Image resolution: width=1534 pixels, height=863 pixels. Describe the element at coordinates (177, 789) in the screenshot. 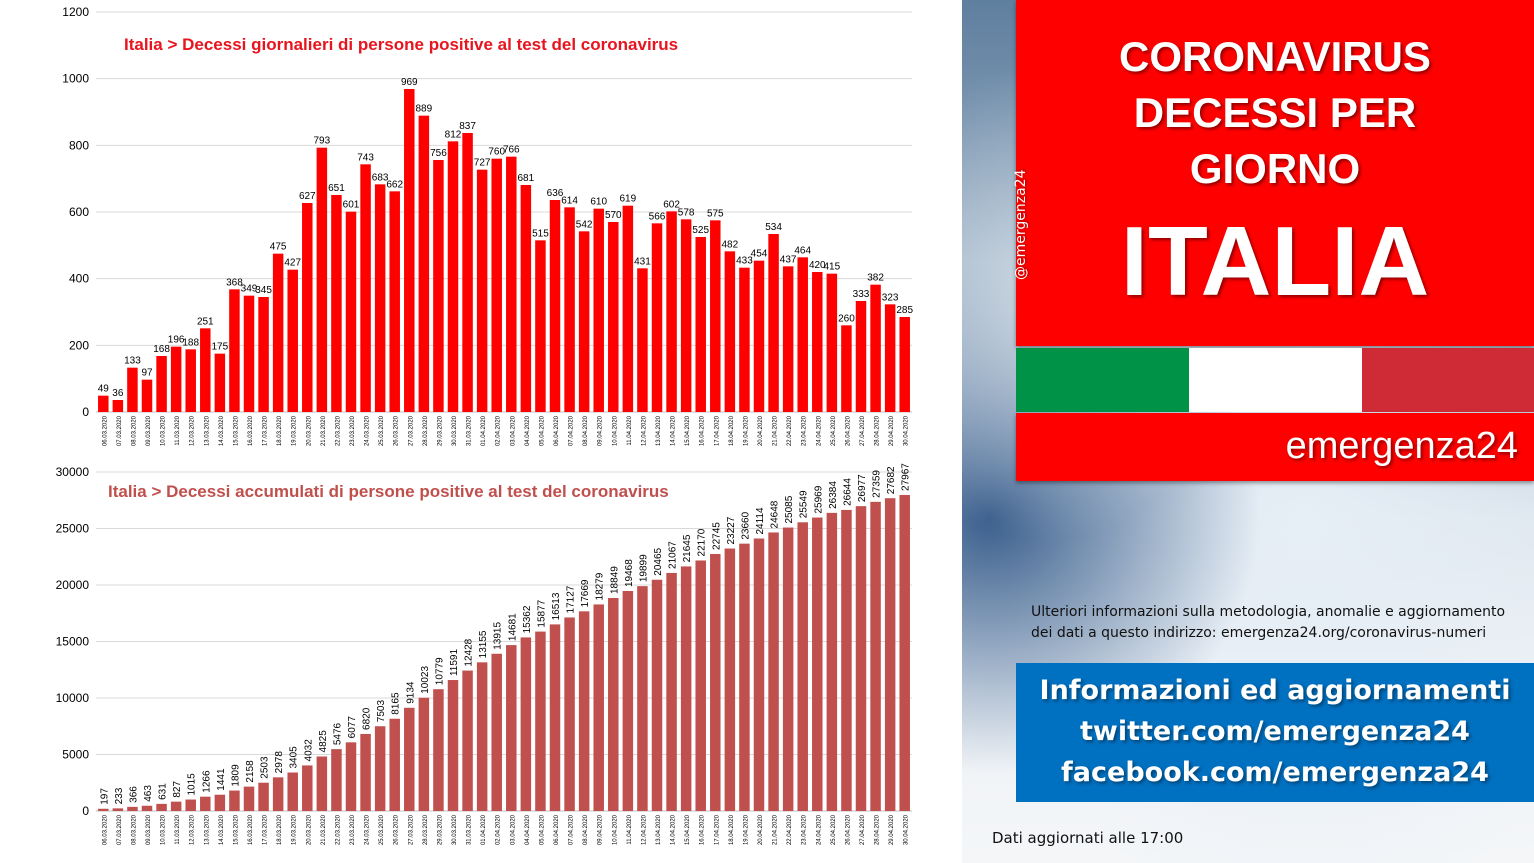

I see `chart2-data-label: 827` at that location.